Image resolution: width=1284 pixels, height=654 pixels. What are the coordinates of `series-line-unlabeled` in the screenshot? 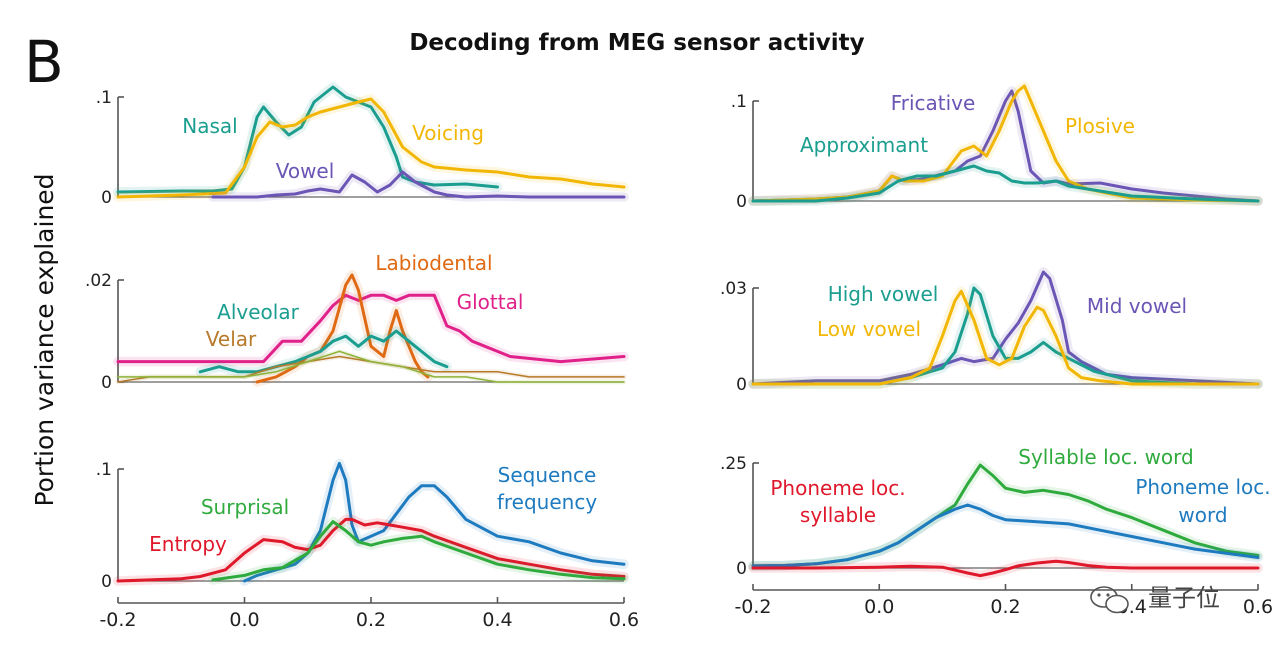 It's located at (371, 366).